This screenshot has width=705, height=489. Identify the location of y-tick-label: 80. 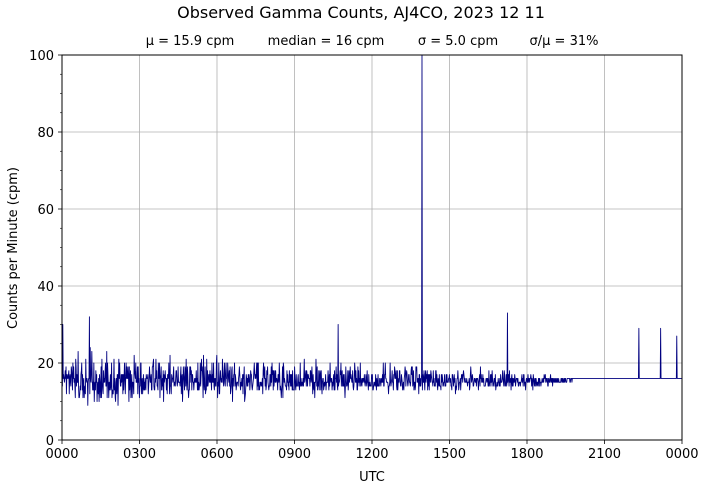
(45, 133).